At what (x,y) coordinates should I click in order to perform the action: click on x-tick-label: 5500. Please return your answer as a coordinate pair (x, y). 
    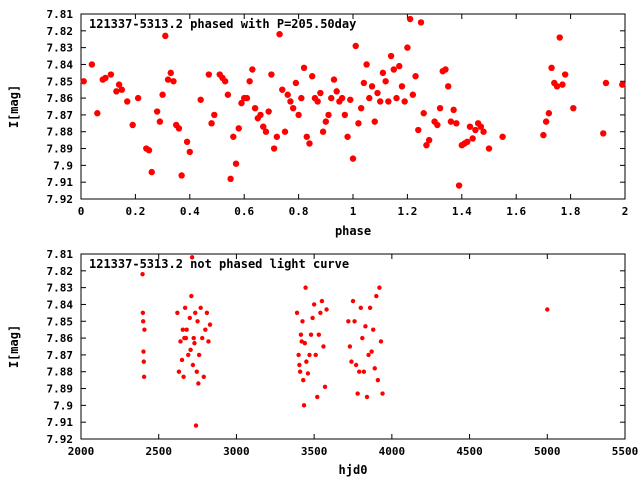
    Looking at the image, I should click on (625, 451).